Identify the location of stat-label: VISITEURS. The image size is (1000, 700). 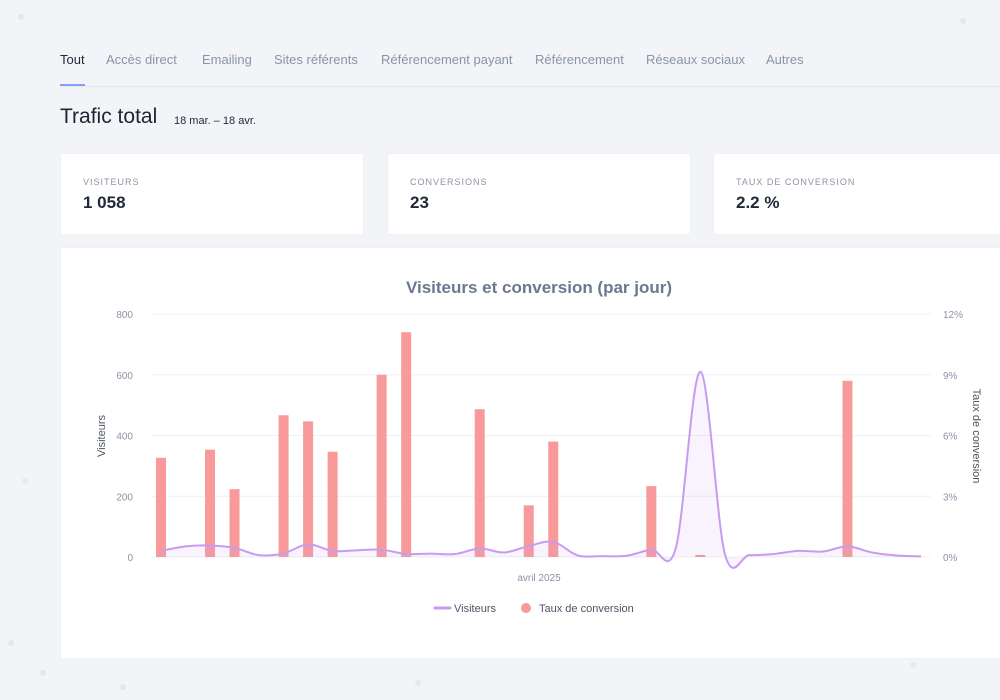
(111, 182).